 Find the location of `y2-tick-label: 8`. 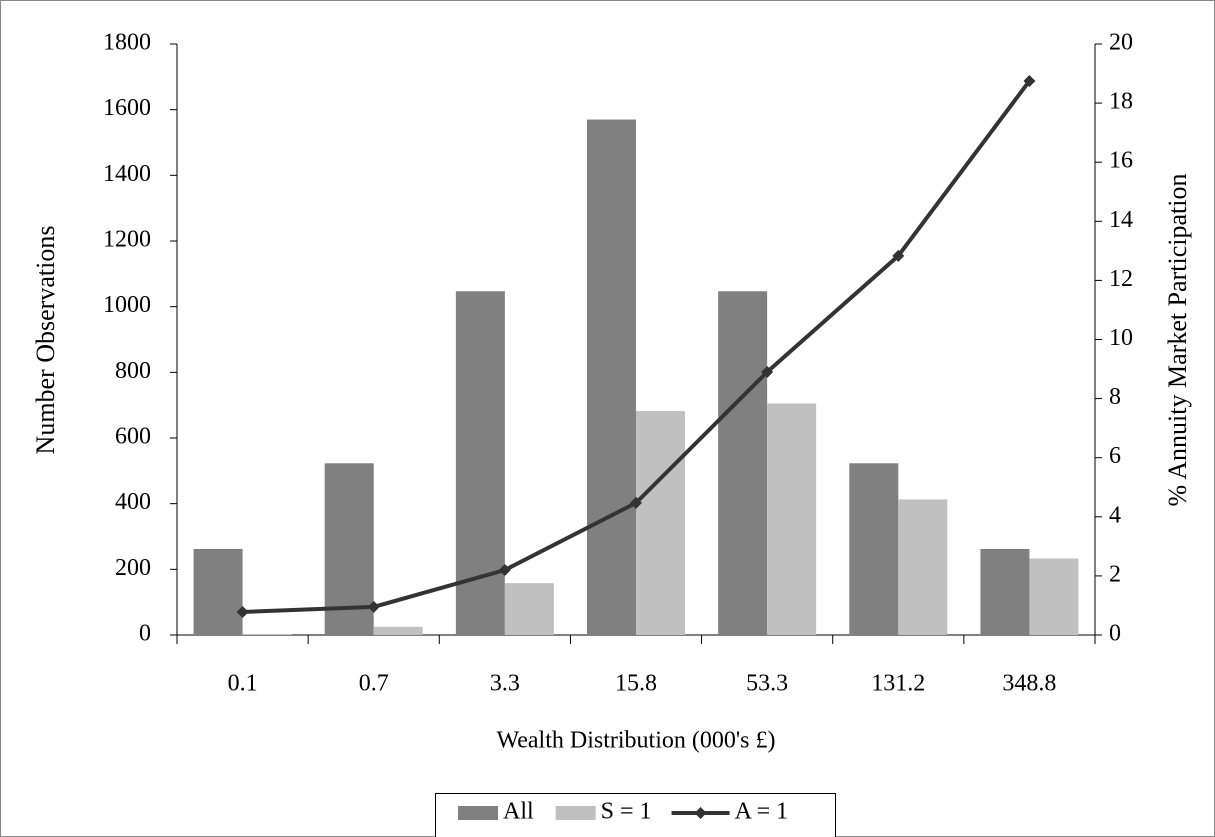

y2-tick-label: 8 is located at coordinates (1115, 397).